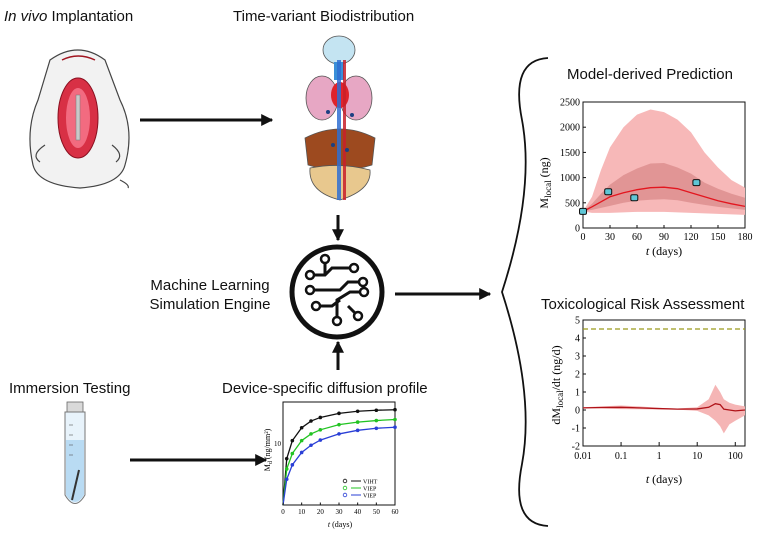 The image size is (775, 539). What do you see at coordinates (570, 153) in the screenshot?
I see `prediction-ytick-label: 1500` at bounding box center [570, 153].